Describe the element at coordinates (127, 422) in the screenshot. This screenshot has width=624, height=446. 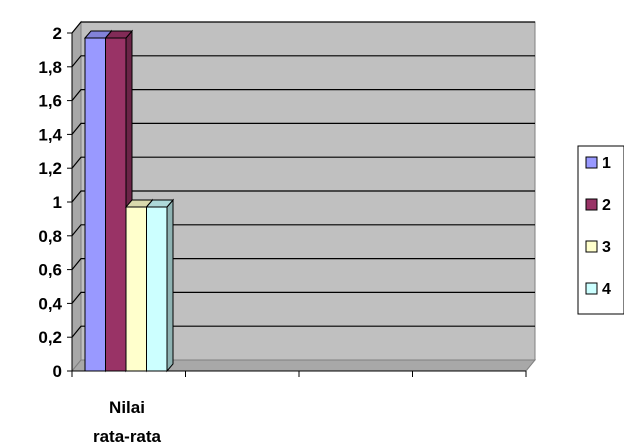
I see `x-category-labels: Nilai rata-rata` at that location.